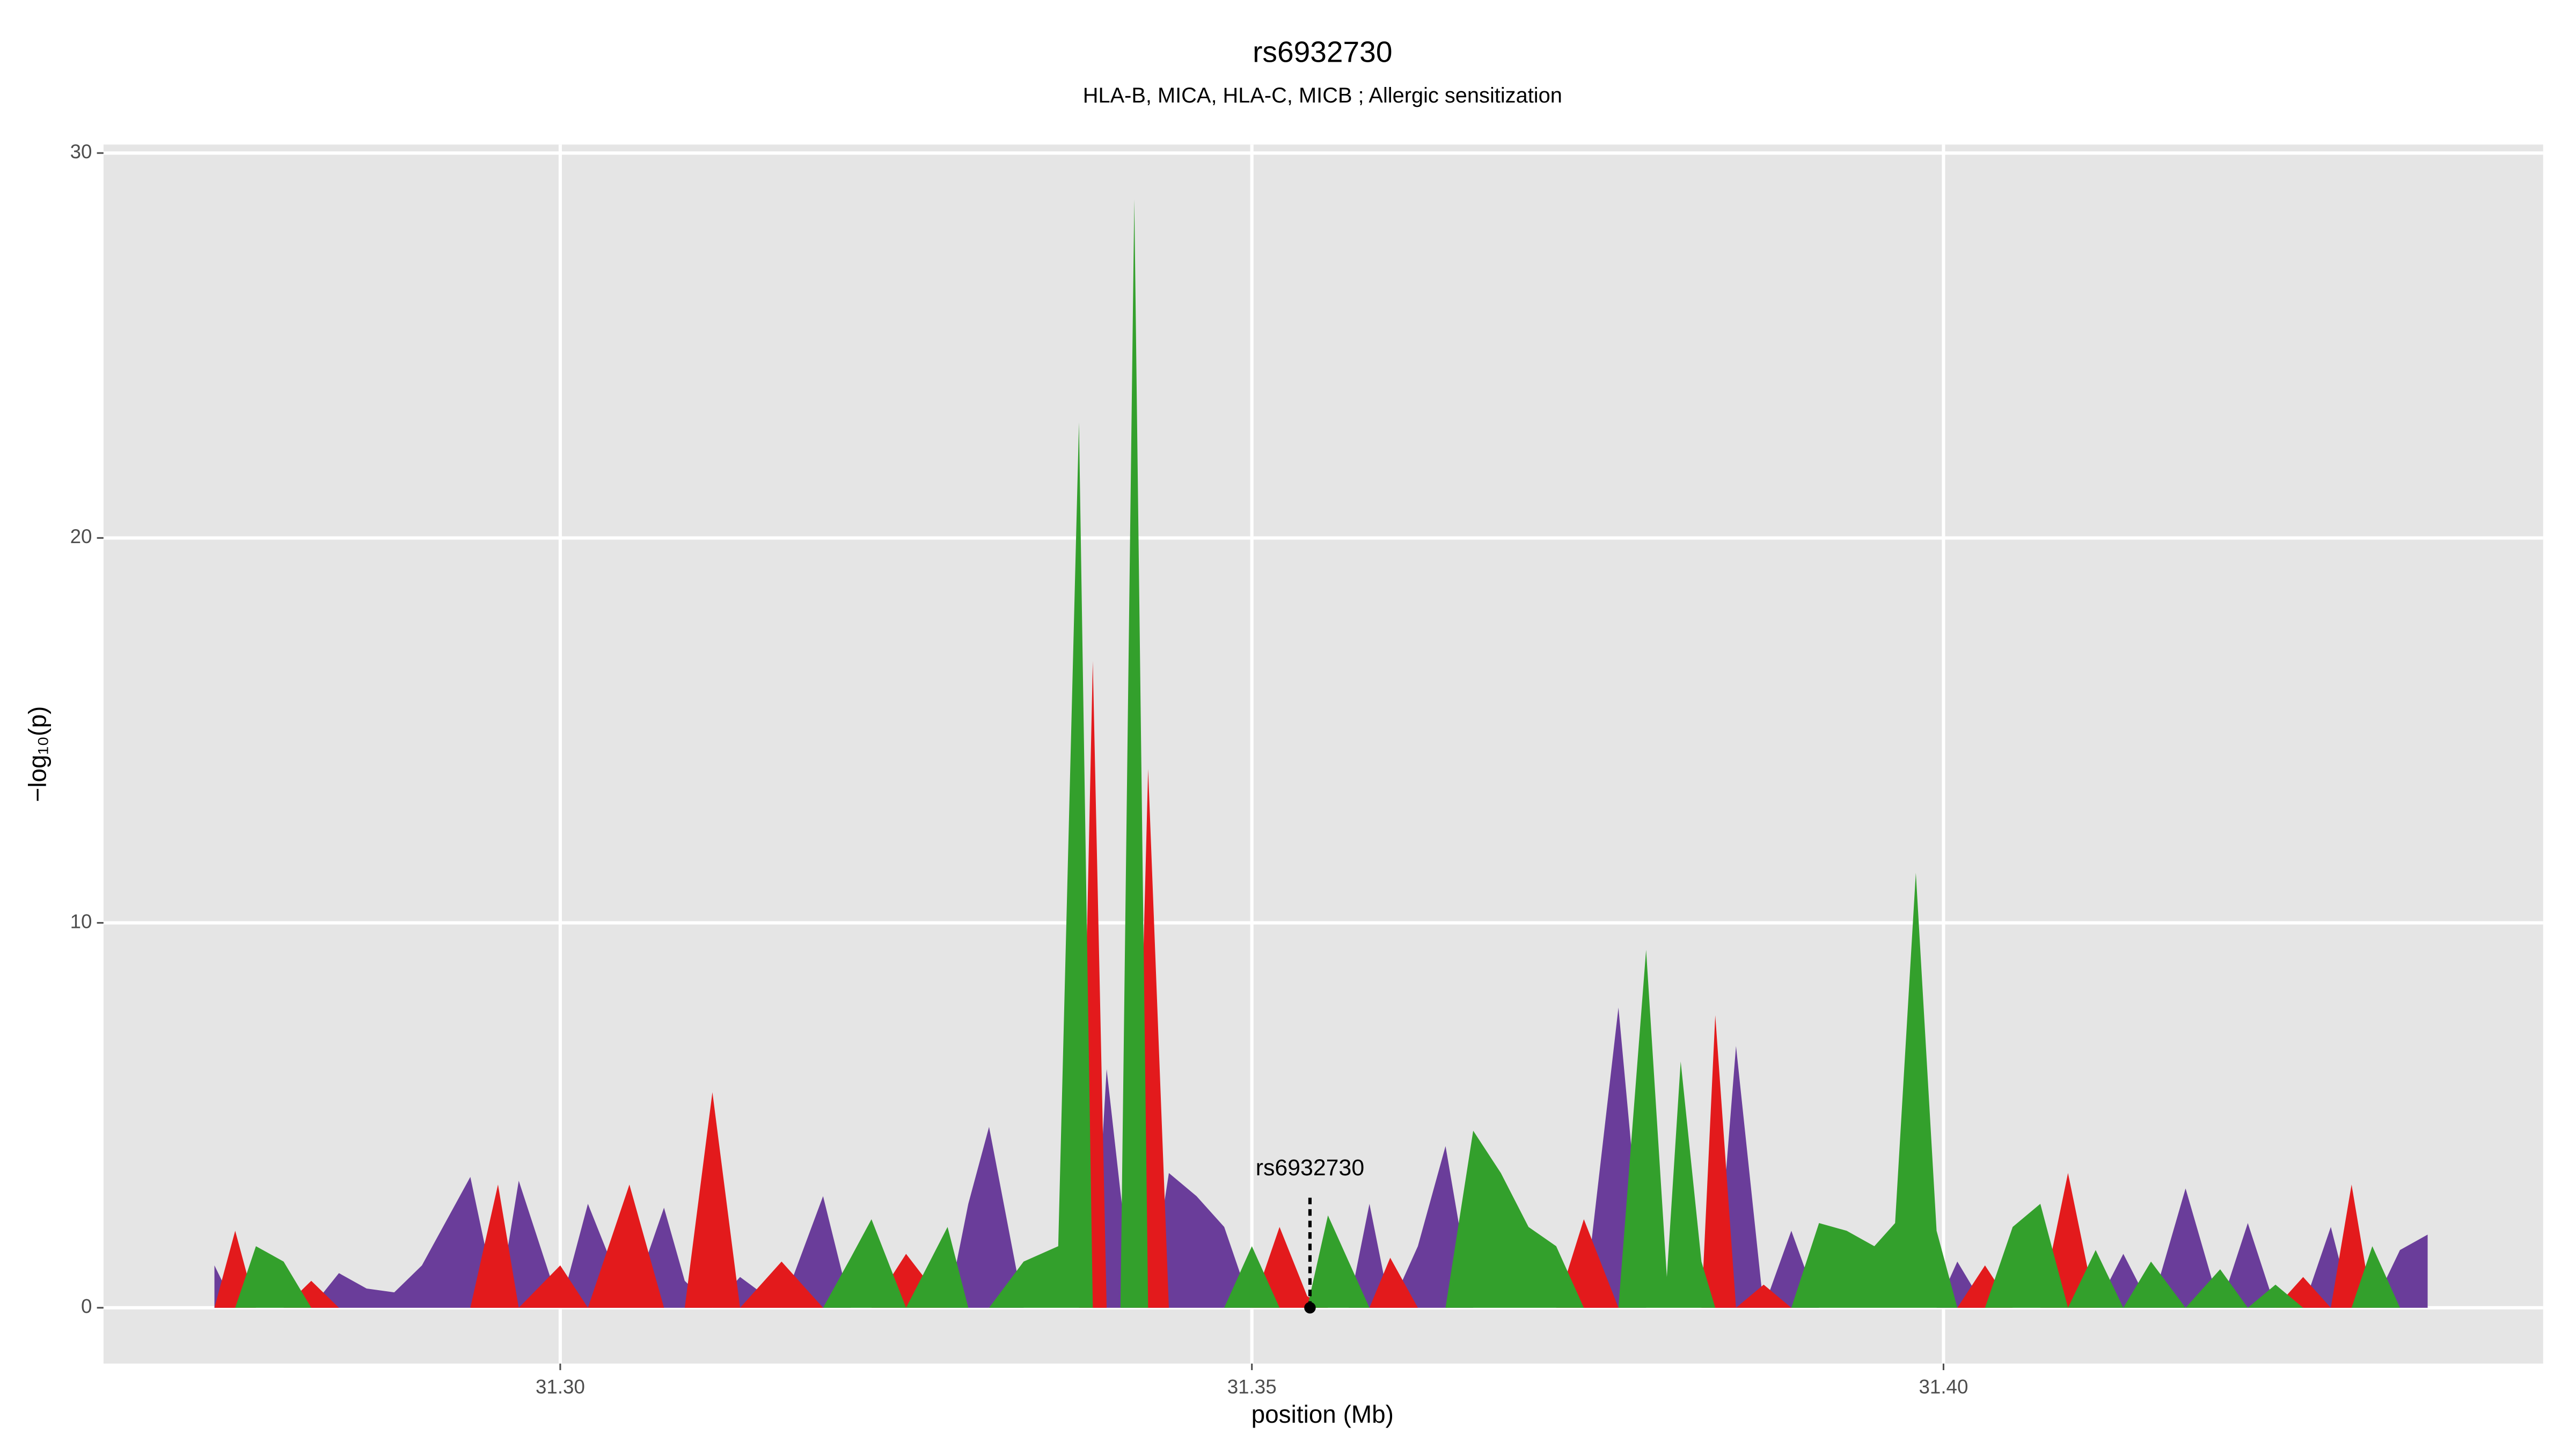 This screenshot has width=2576, height=1449. Describe the element at coordinates (1322, 52) in the screenshot. I see `chart-title: rs6932730` at that location.